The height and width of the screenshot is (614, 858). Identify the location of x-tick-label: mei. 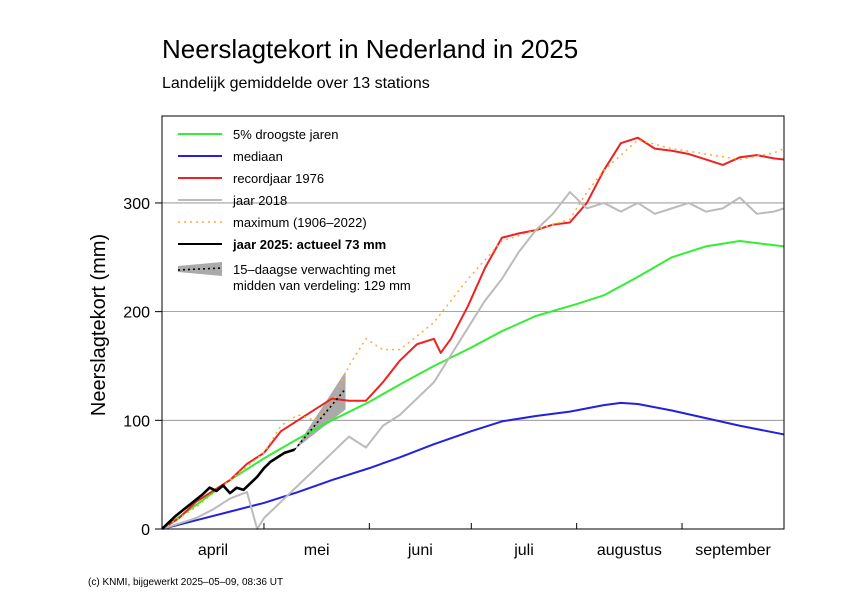
(317, 550).